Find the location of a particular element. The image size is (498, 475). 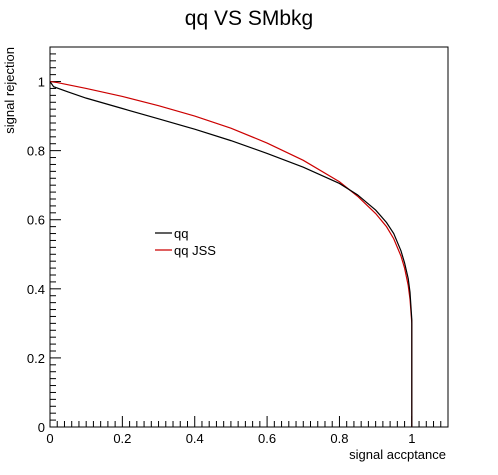

x-tick-label: 0.6 is located at coordinates (267, 438).